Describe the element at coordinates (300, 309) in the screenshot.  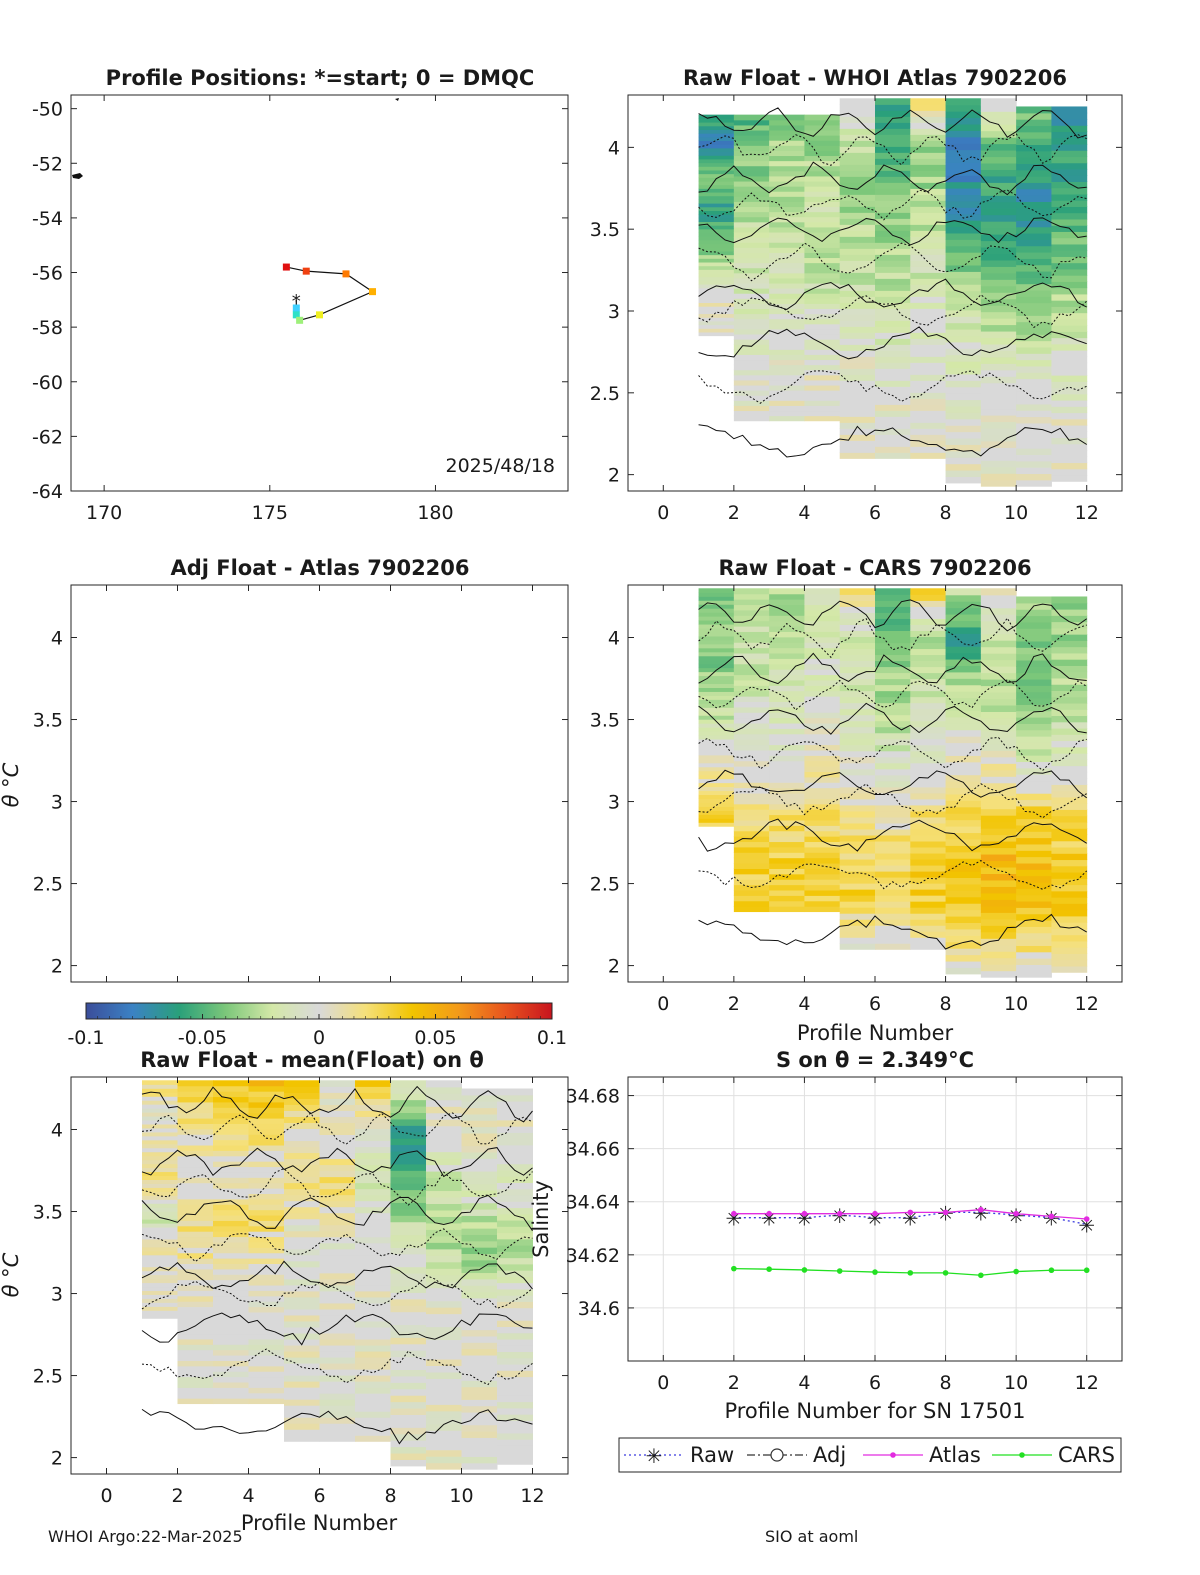
I see `positions-axis-ticks: 170 175 180-64-62-60-58-56-54-52-50` at that location.